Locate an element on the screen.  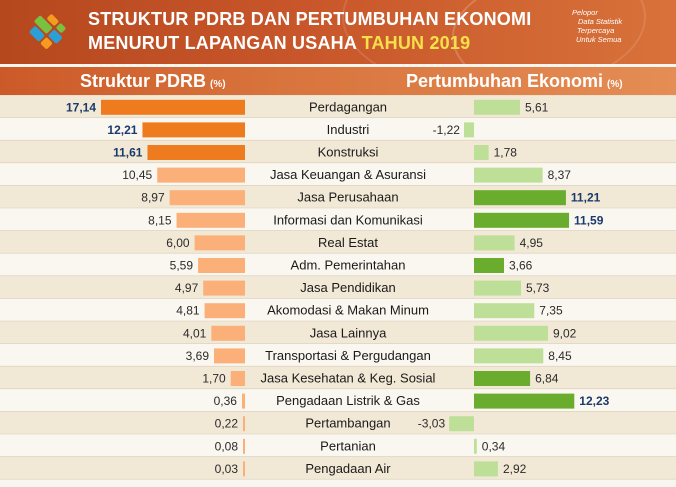
pdrb-value-label: 6,00 is located at coordinates (178, 243).